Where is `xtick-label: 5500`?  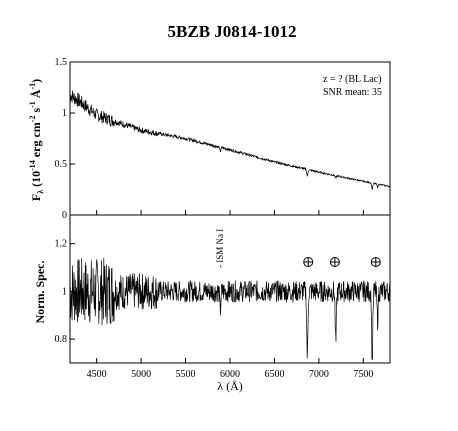
xtick-label: 5500 is located at coordinates (186, 374).